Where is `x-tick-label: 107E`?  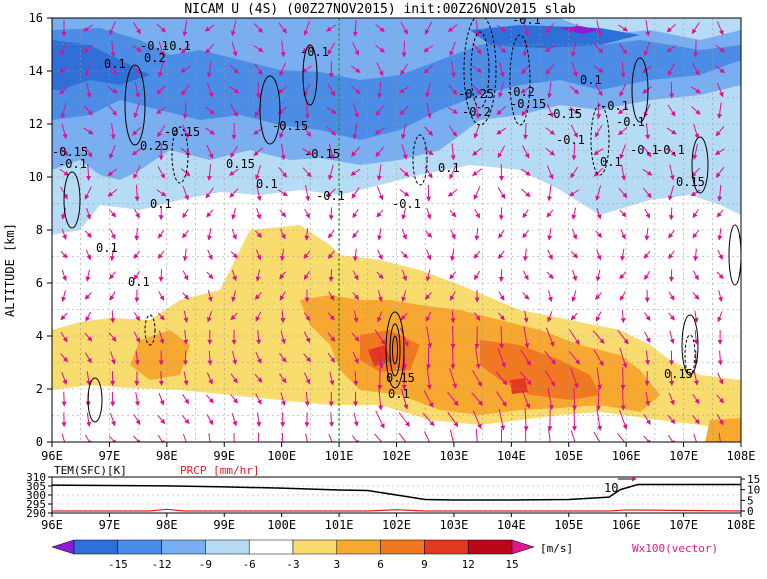 x-tick-label: 107E is located at coordinates (683, 456).